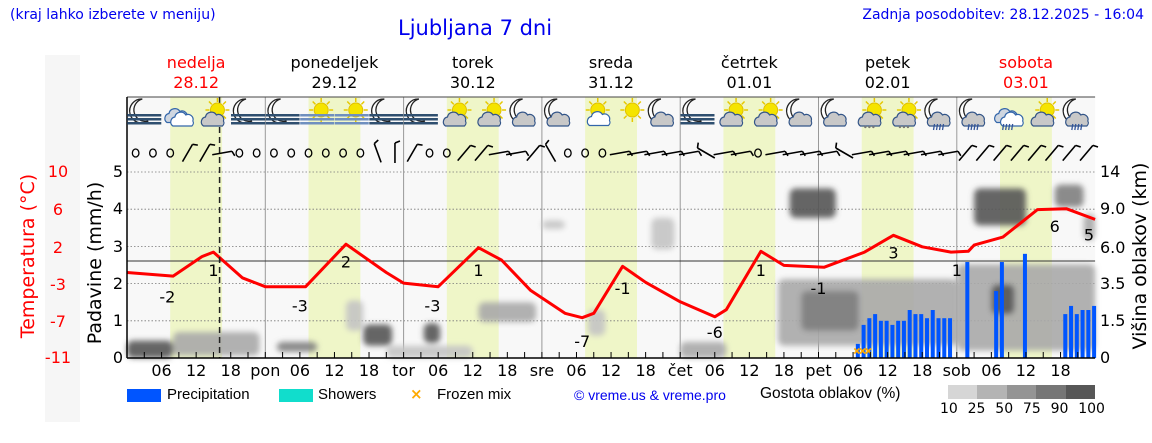 Image resolution: width=1152 pixels, height=443 pixels. Describe the element at coordinates (213, 270) in the screenshot. I see `temperature-label: 1` at that location.